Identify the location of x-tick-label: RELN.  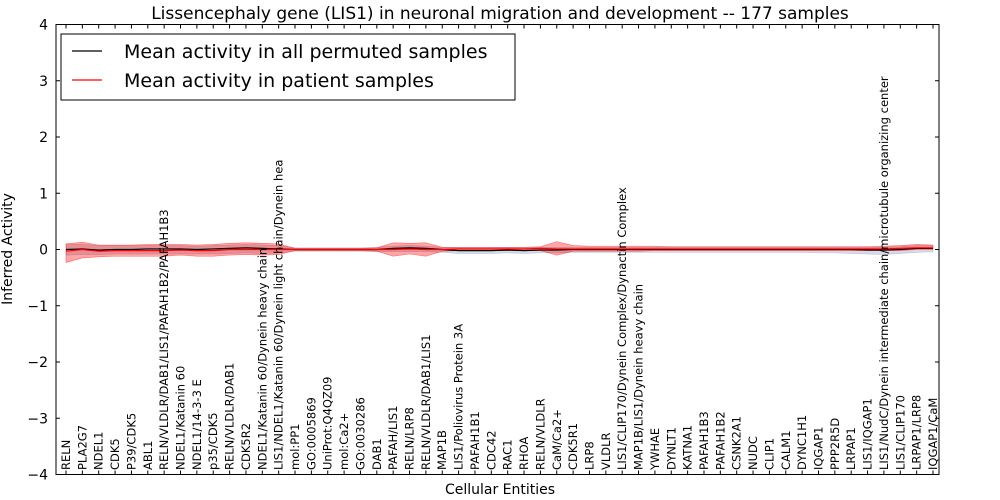
(66, 455).